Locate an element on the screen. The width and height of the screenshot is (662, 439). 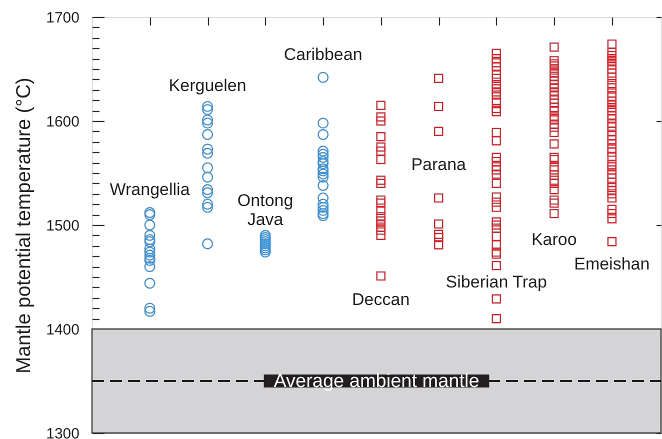
y-tick-label: 1400 is located at coordinates (63, 330).